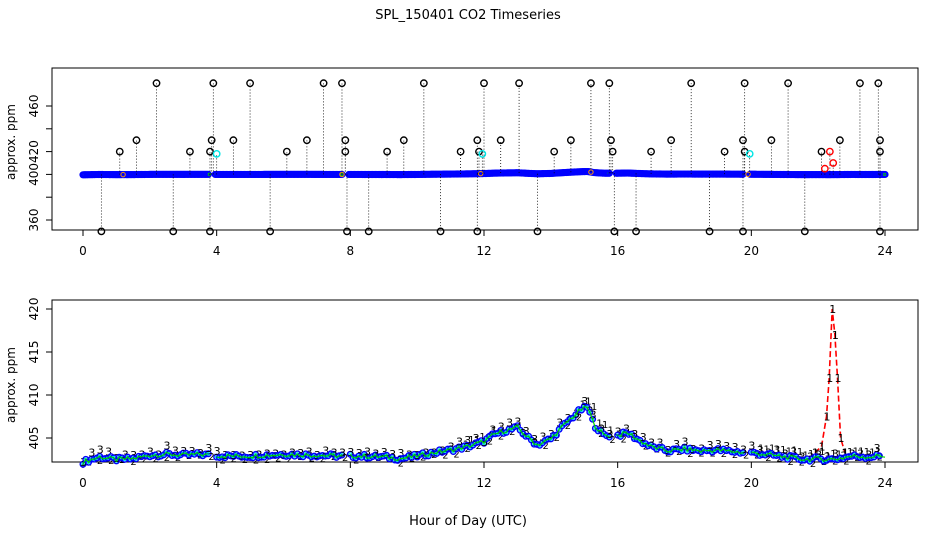 The image size is (936, 540). Describe the element at coordinates (34, 395) in the screenshot. I see `y-tick-label: 410` at that location.